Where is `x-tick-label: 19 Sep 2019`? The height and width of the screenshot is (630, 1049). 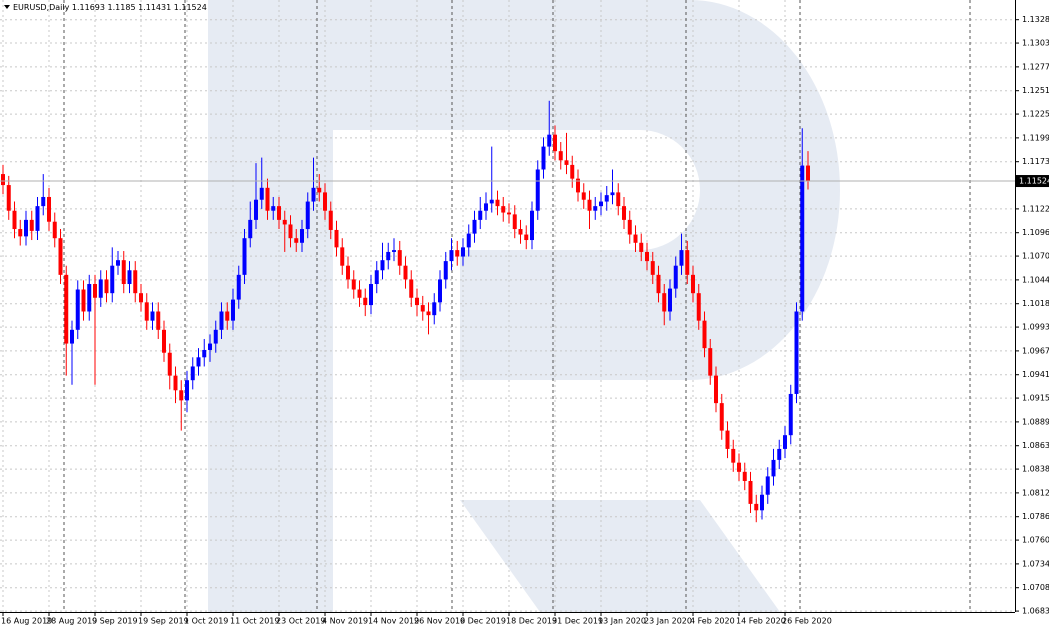
x-tick-label: 19 Sep 2019 is located at coordinates (163, 621).